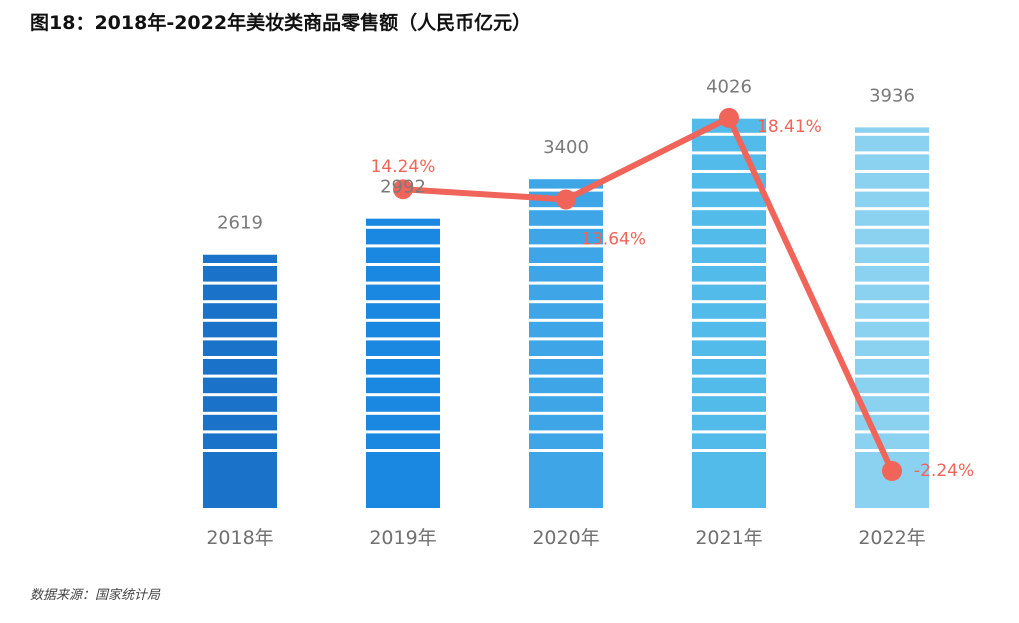 This screenshot has height=623, width=1019. What do you see at coordinates (240, 381) in the screenshot?
I see `bar-2018年` at bounding box center [240, 381].